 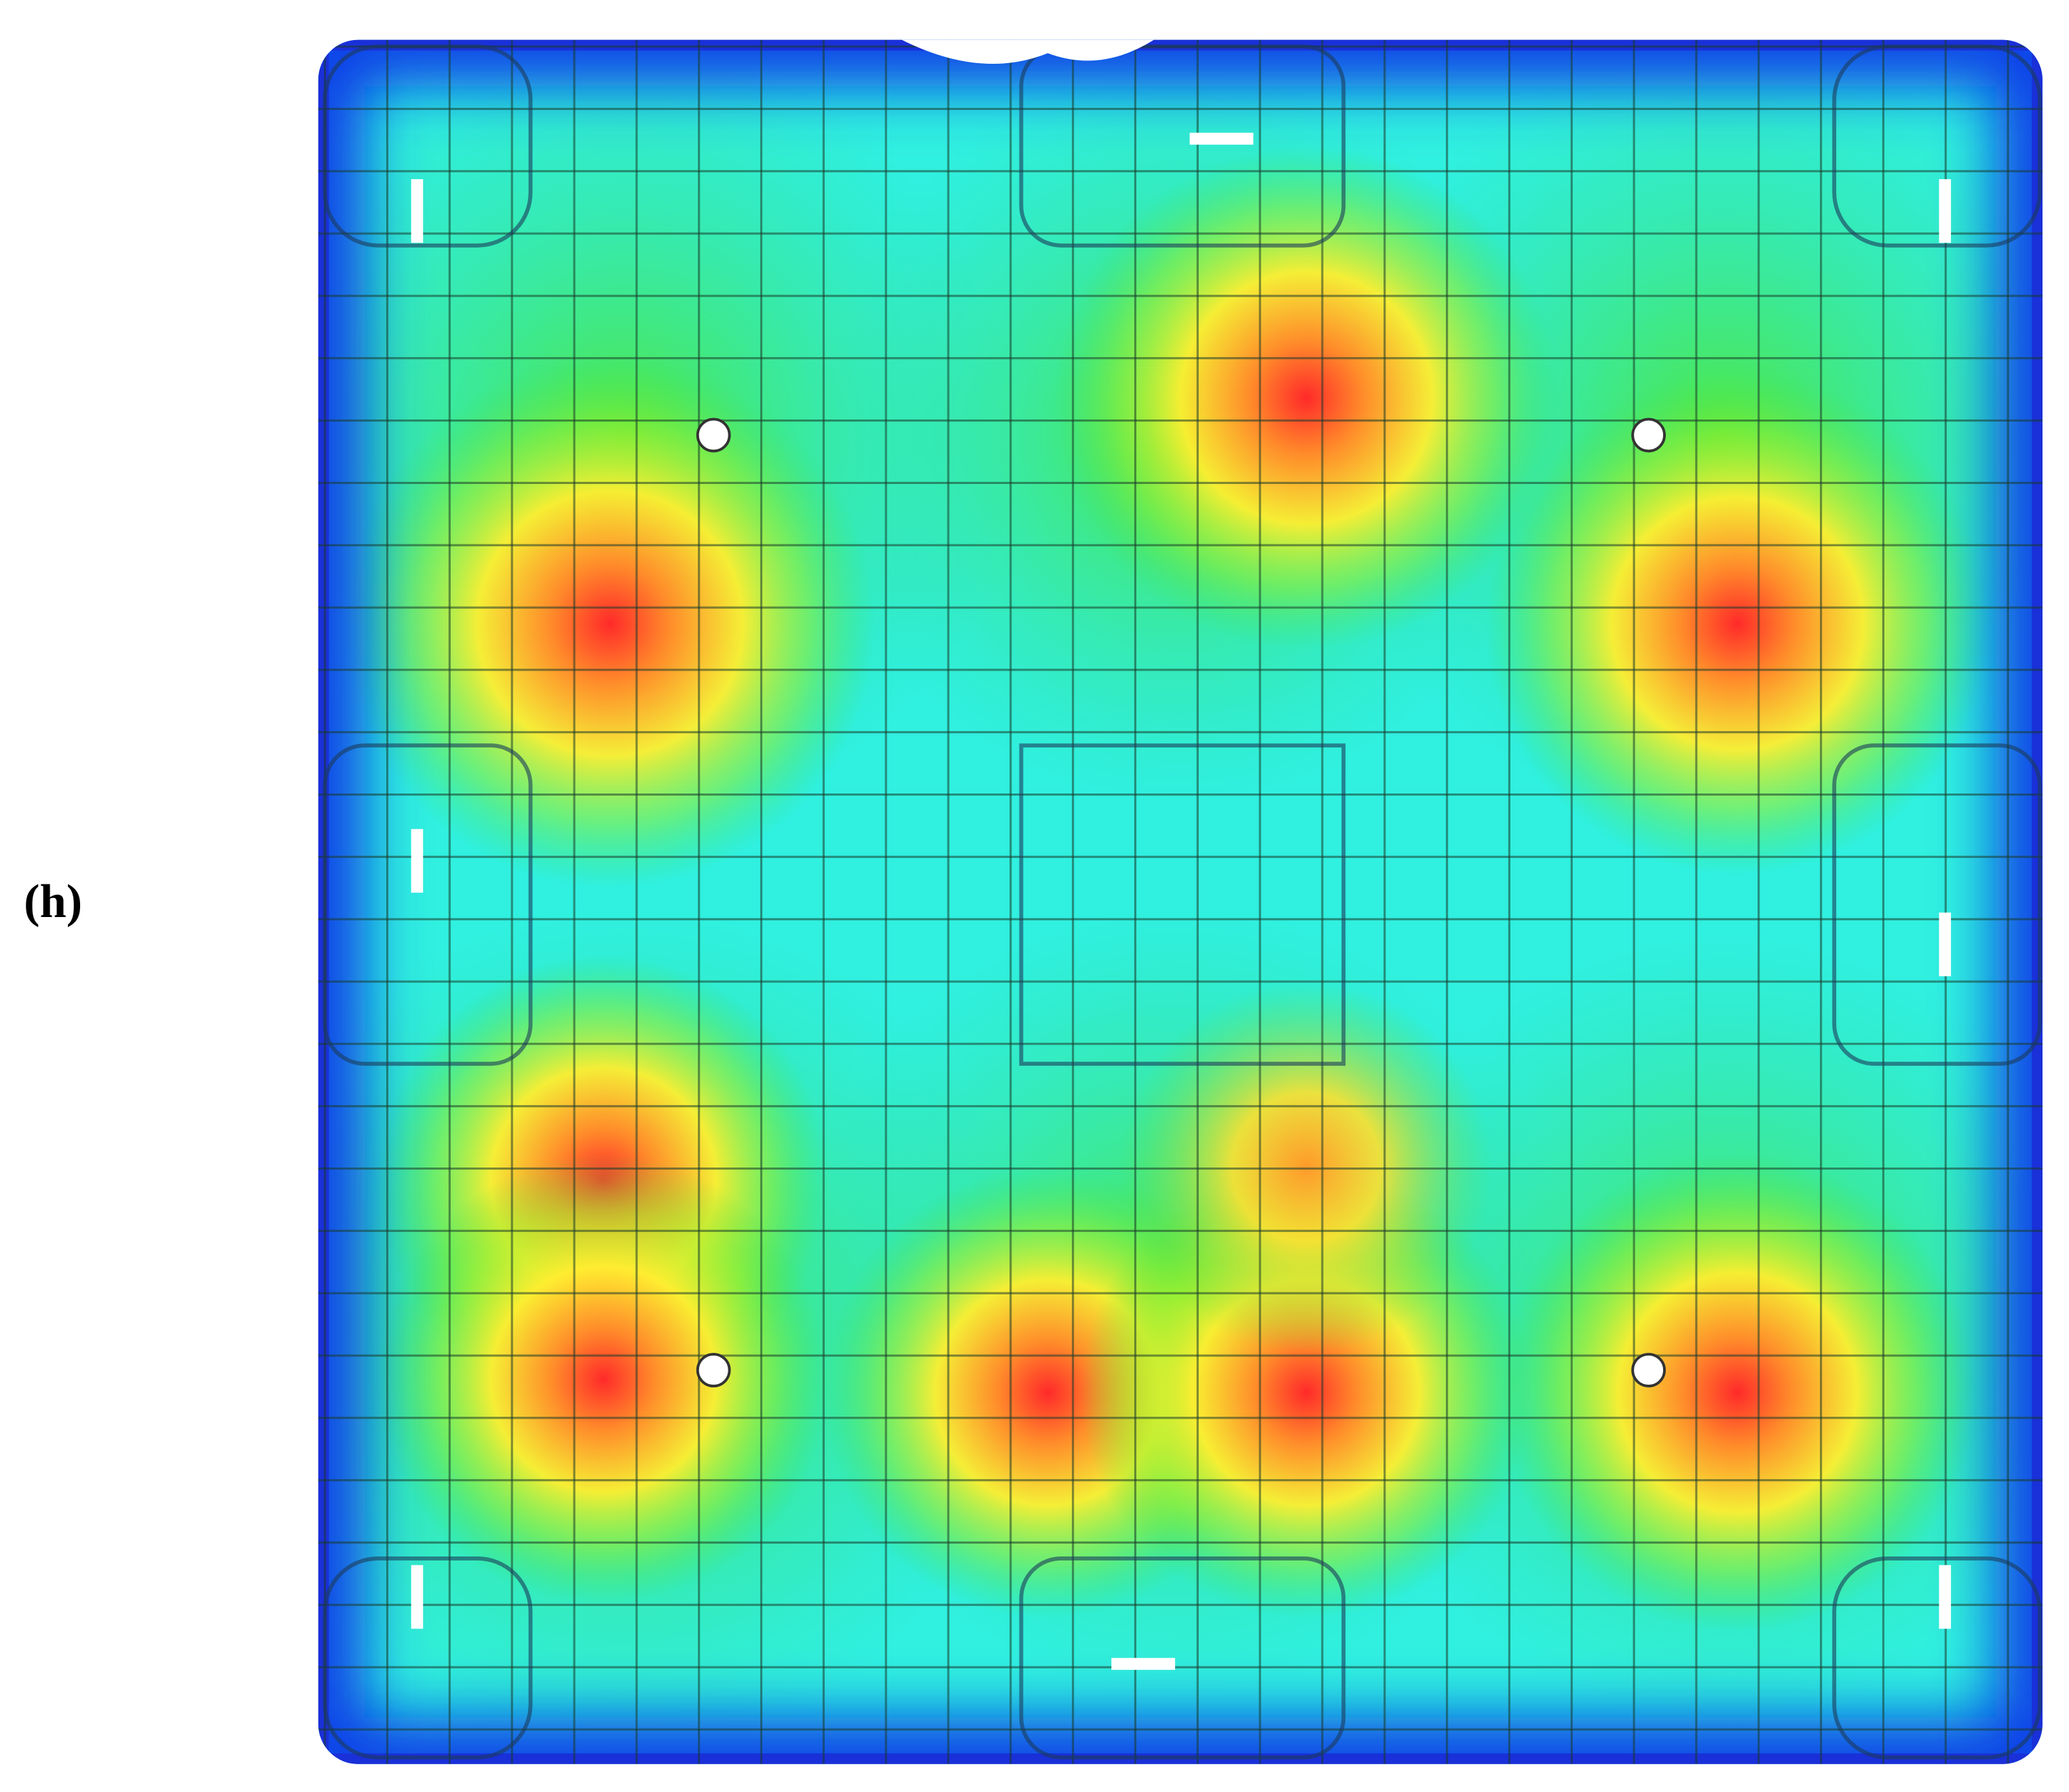 What do you see at coordinates (1027, 52) in the screenshot?
I see `notch` at bounding box center [1027, 52].